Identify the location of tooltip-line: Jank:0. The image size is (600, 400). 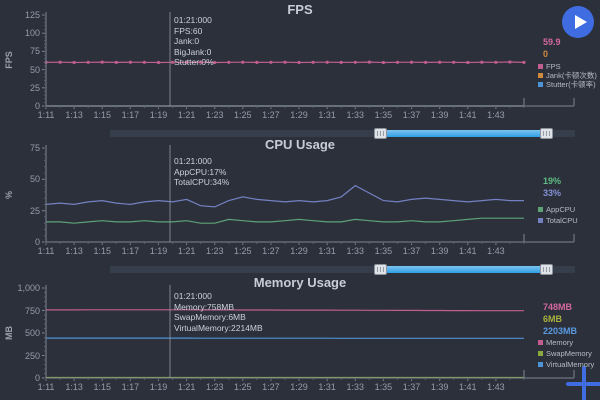
(187, 41).